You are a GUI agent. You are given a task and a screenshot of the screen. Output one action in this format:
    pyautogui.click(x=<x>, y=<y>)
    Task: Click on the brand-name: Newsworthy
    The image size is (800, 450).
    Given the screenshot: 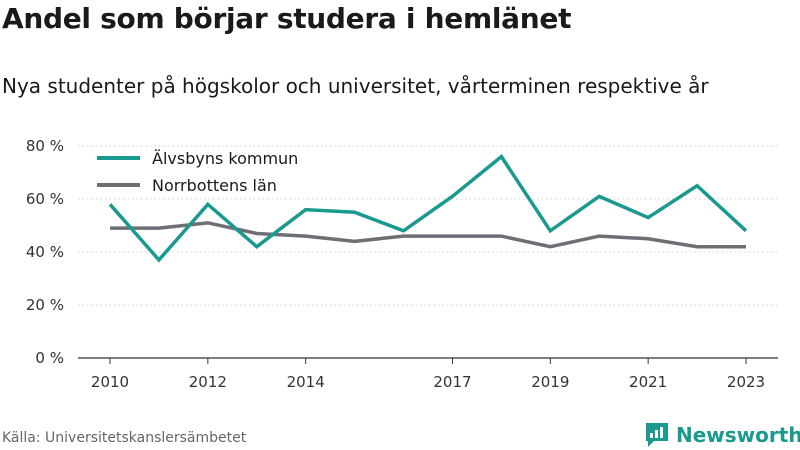 What is the action you would take?
    pyautogui.click(x=738, y=435)
    